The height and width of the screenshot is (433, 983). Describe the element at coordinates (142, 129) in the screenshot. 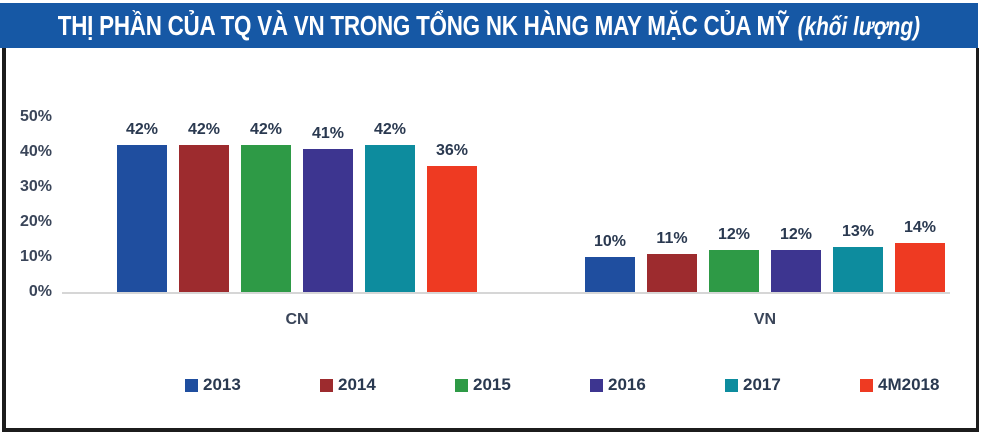

I see `bar-label-cn-2013: 42%` at that location.